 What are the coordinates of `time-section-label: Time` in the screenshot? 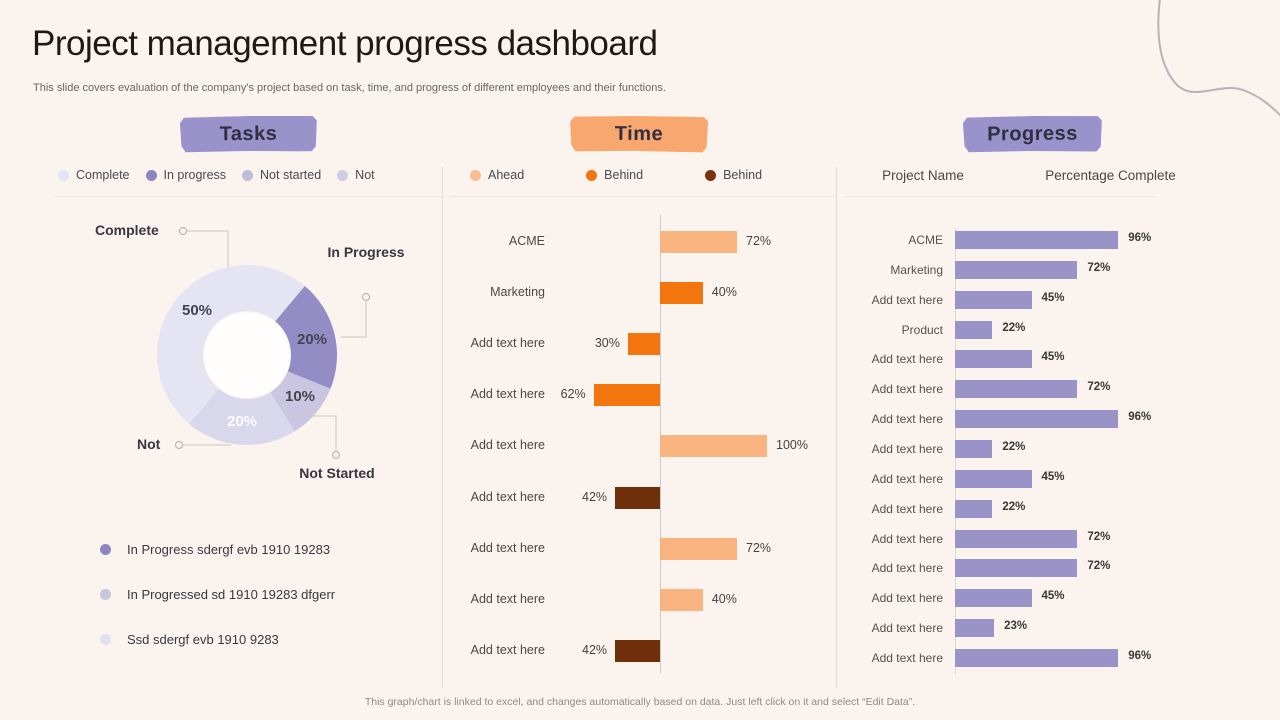 It's located at (639, 133).